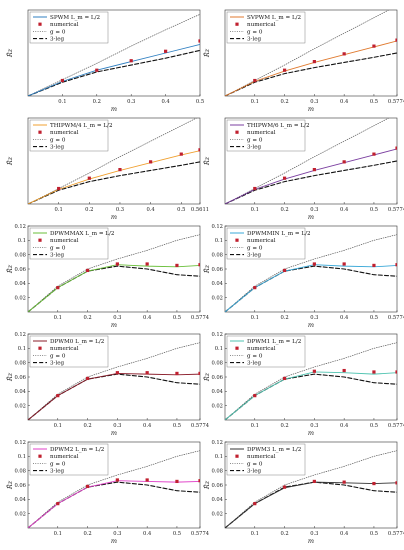  I want to click on legend-label: DPWMMIN L_m = L/2, so click(279, 234).